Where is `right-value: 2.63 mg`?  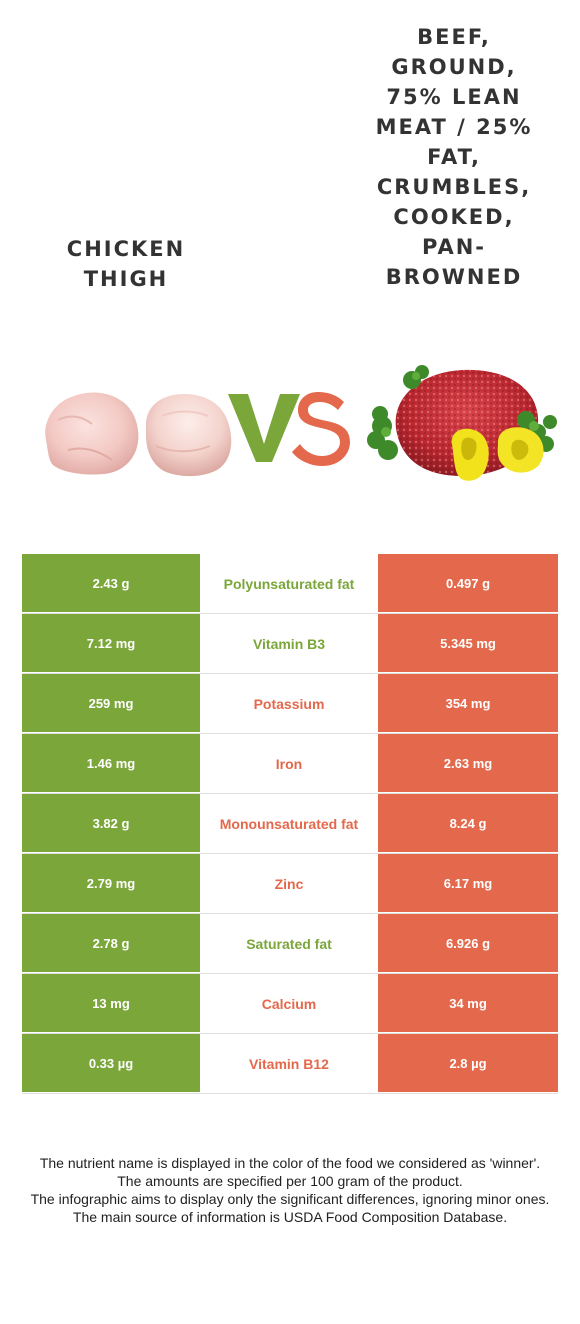 right-value: 2.63 mg is located at coordinates (468, 763).